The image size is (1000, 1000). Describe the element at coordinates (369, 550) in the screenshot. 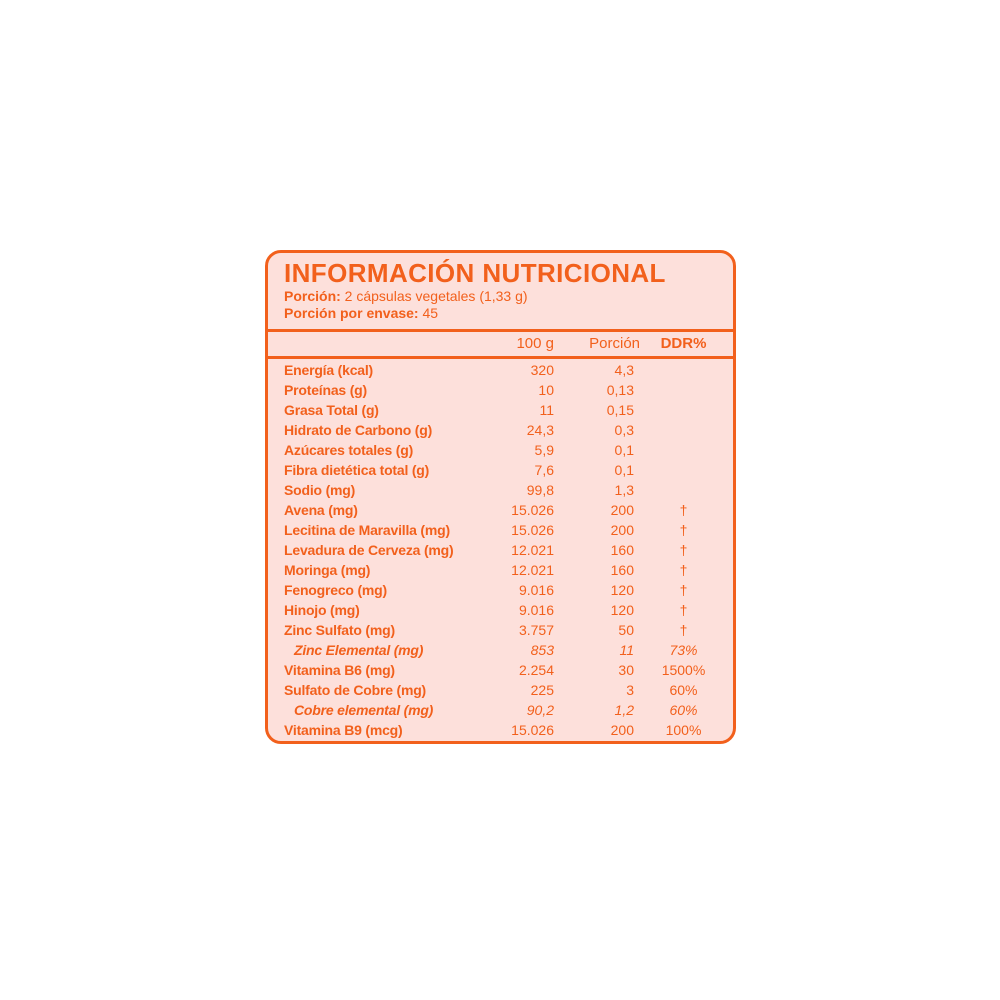

I see `row-label: Levadura de Cerveza (mg)` at that location.